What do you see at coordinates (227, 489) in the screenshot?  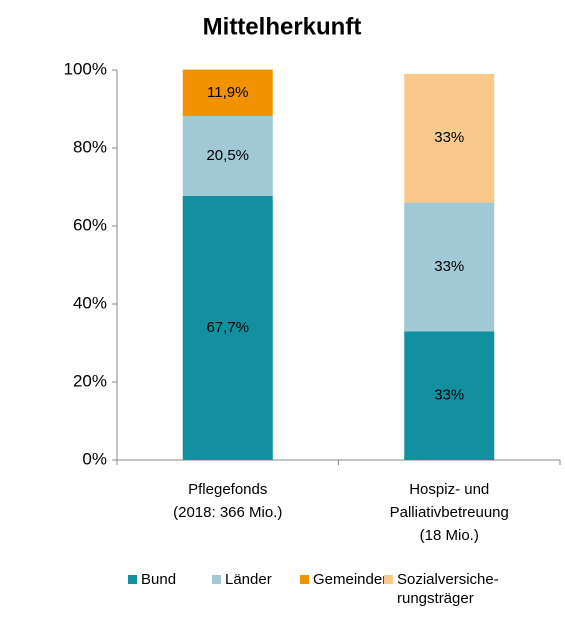 I see `x-tick-label: Pflegefonds` at bounding box center [227, 489].